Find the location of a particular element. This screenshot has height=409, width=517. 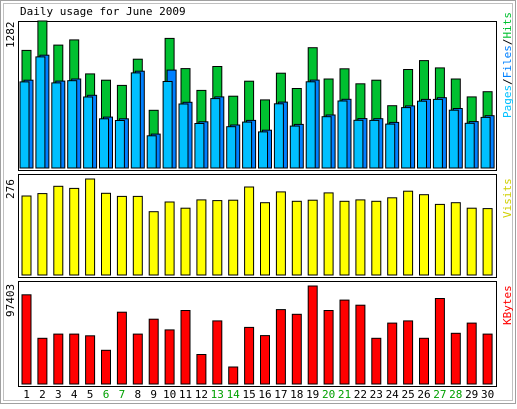

x-tick-label: 20 is located at coordinates (328, 394).